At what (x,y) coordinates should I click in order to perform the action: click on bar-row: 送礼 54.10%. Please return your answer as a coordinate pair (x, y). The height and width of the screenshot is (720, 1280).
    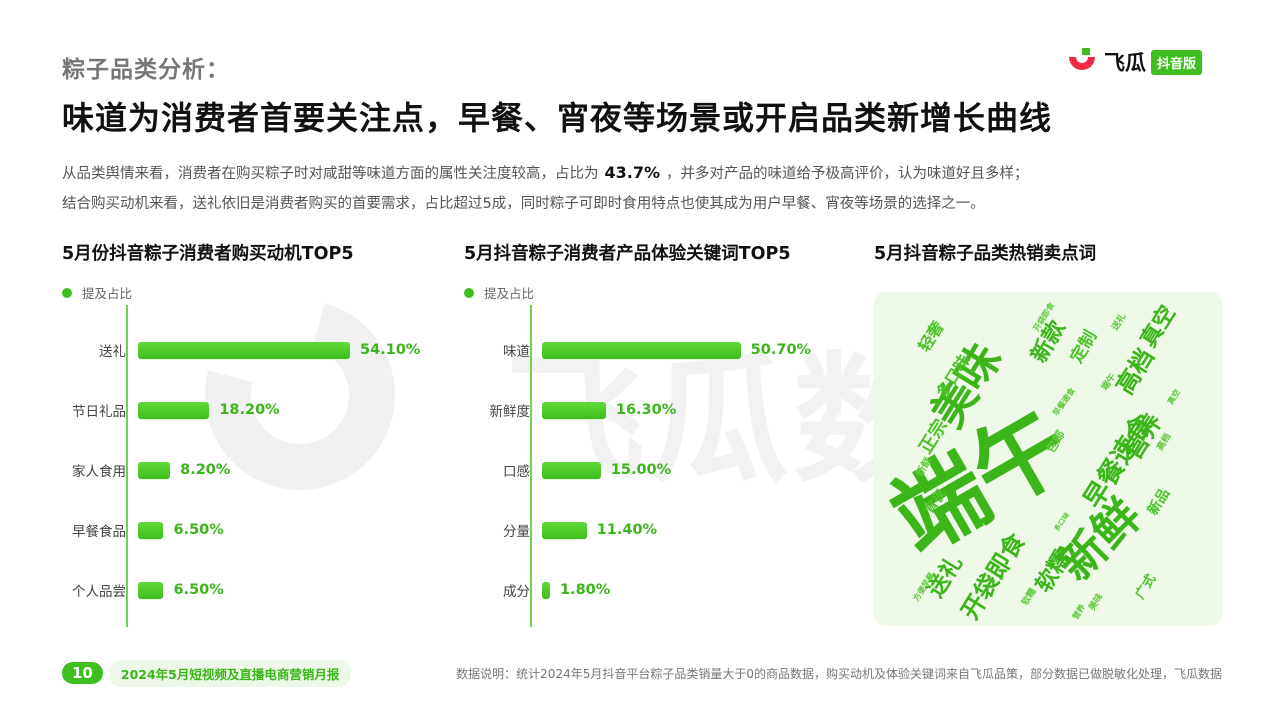
    Looking at the image, I should click on (260, 350).